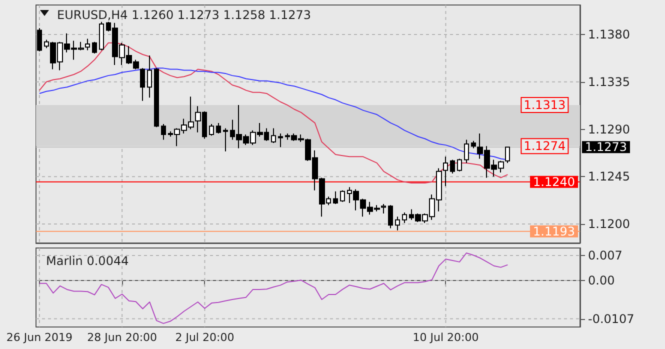 This screenshot has width=665, height=349. I want to click on text: Marlin 0.0044, so click(87, 261).